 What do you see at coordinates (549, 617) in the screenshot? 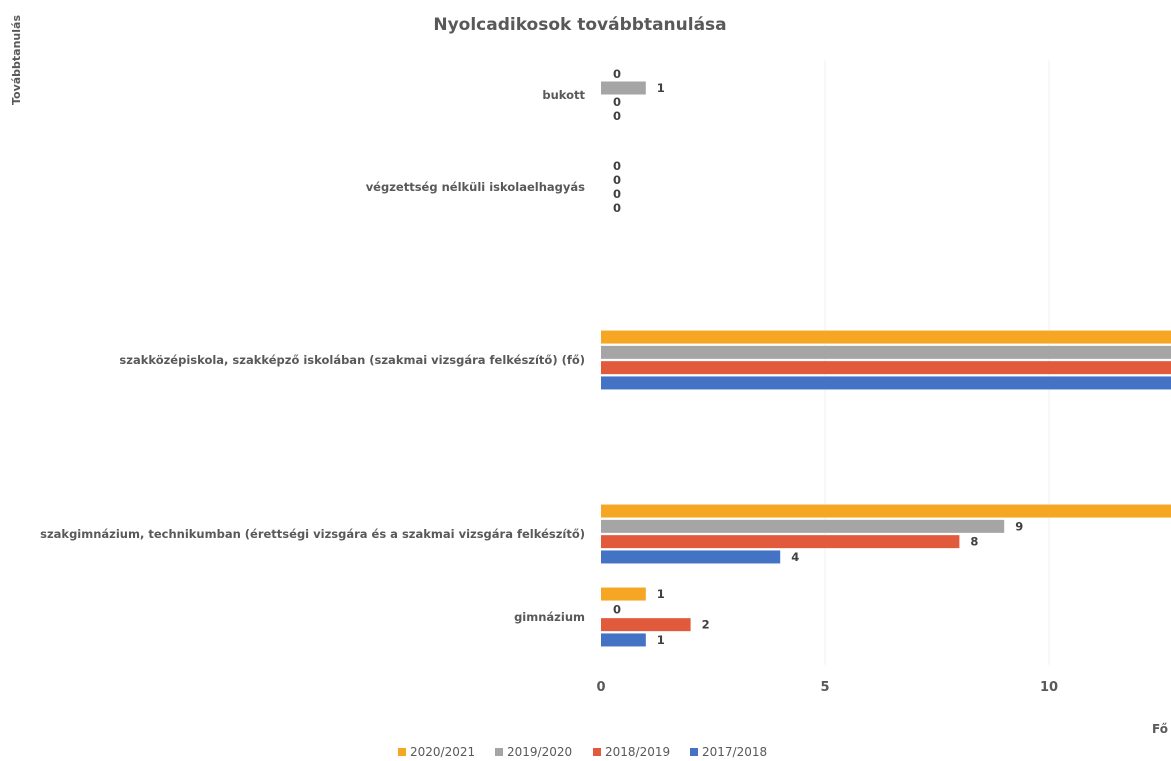
I see `category-label: gimnázium` at bounding box center [549, 617].